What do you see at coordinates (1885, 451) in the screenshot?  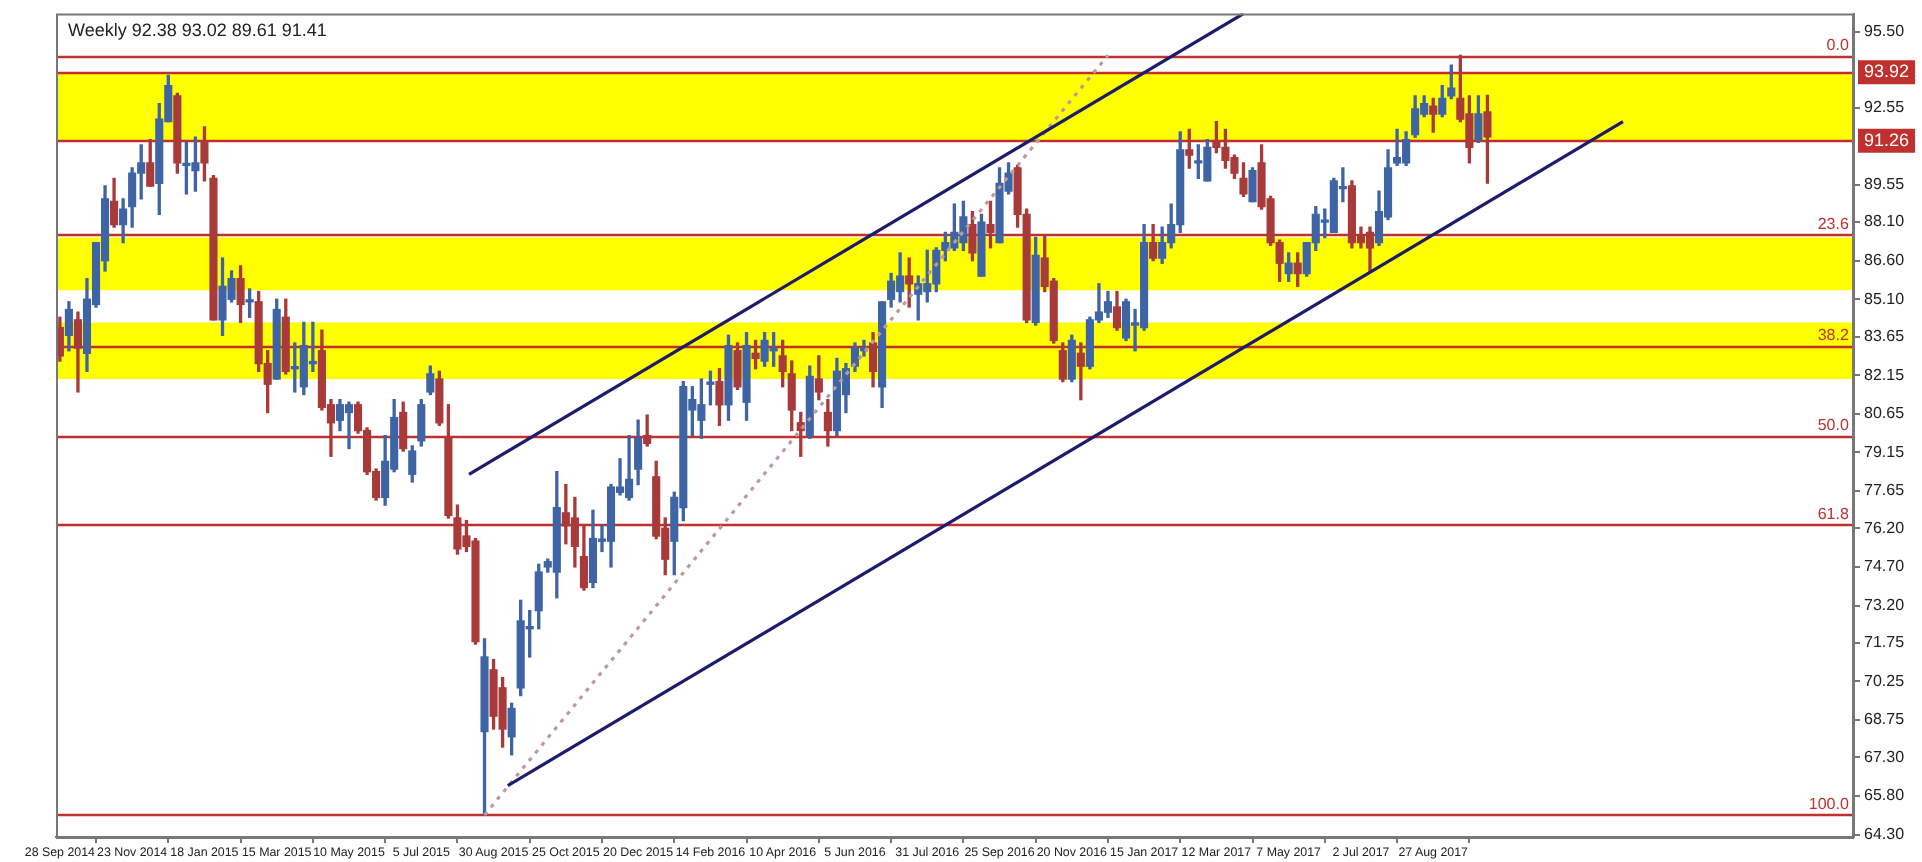 I see `y-tick-label: 79.15` at bounding box center [1885, 451].